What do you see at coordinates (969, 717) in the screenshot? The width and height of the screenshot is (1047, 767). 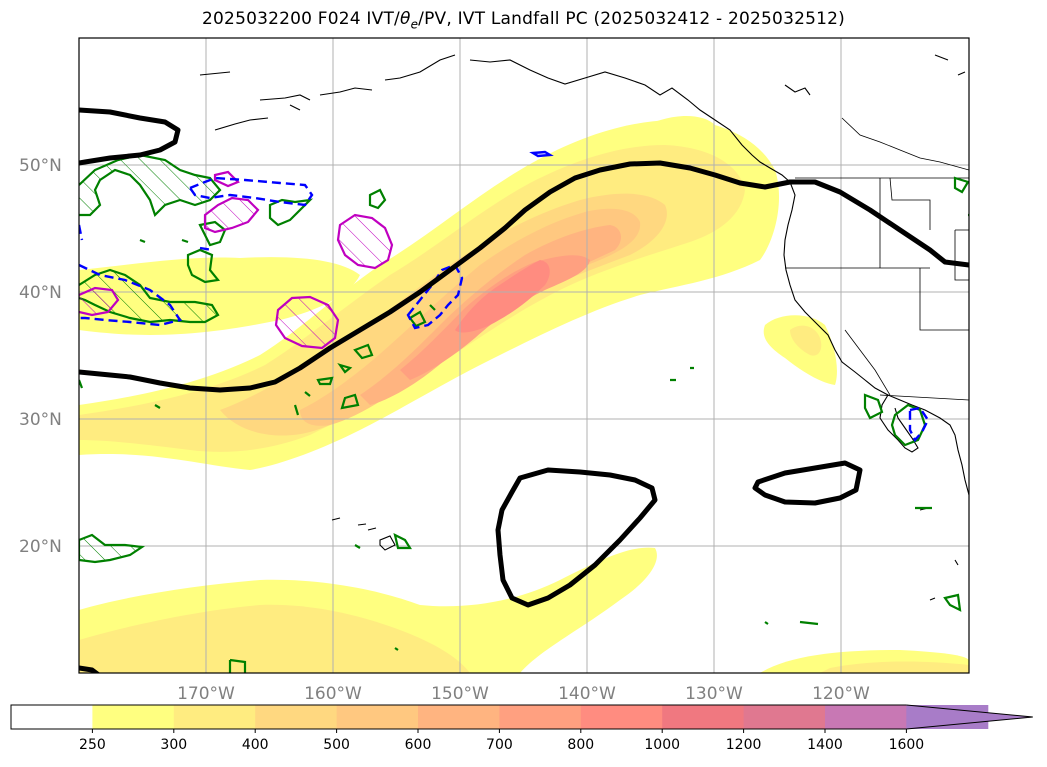 I see `colorbar-extend-arrow` at bounding box center [969, 717].